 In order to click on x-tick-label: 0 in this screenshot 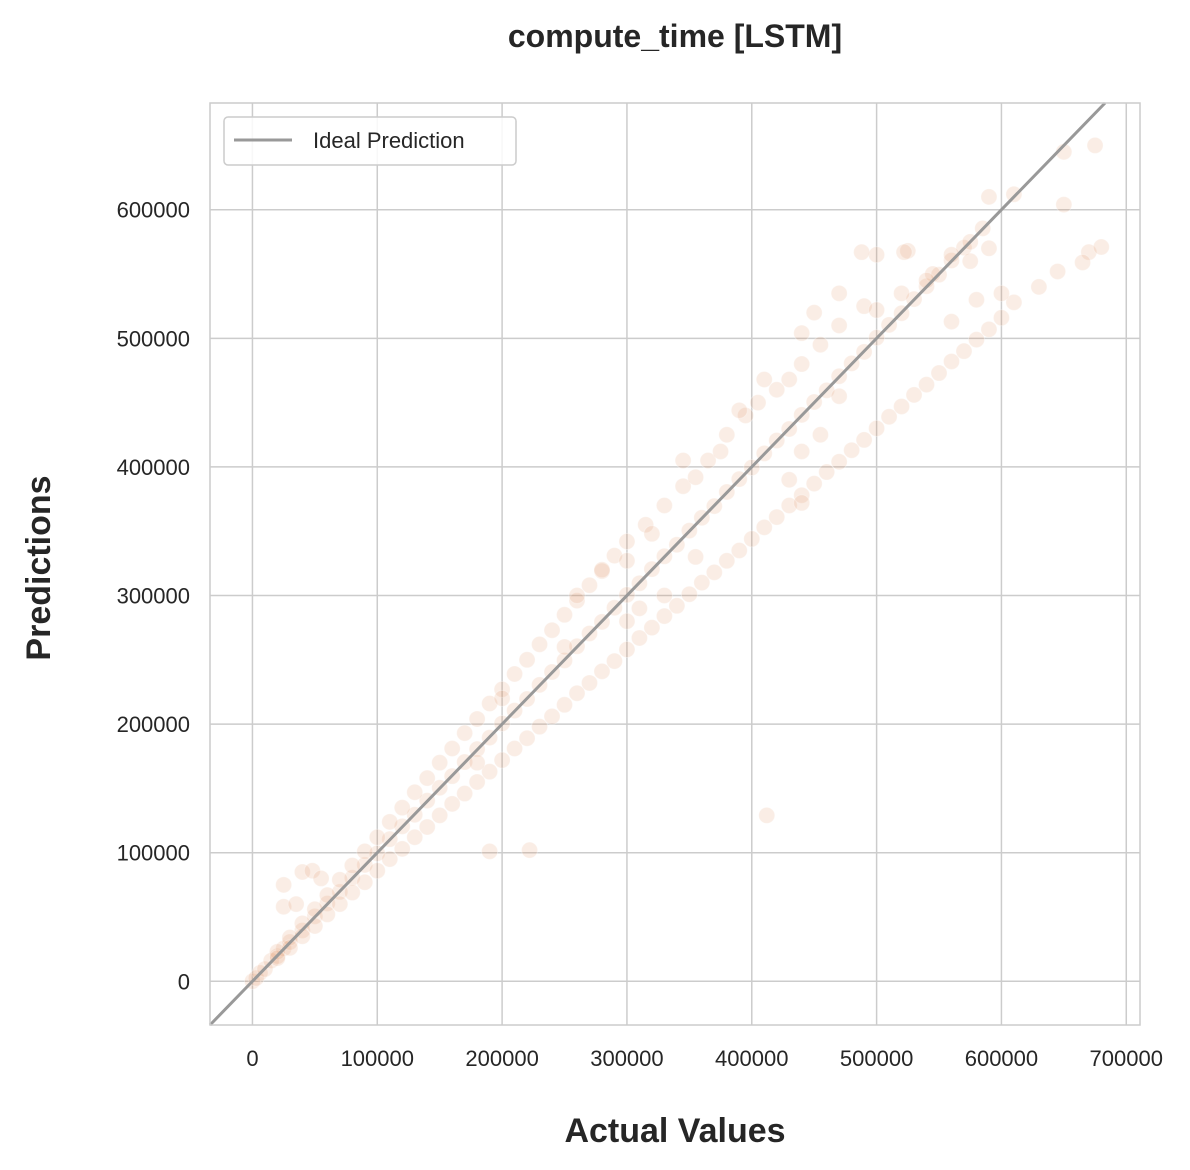, I will do `click(252, 1058)`.